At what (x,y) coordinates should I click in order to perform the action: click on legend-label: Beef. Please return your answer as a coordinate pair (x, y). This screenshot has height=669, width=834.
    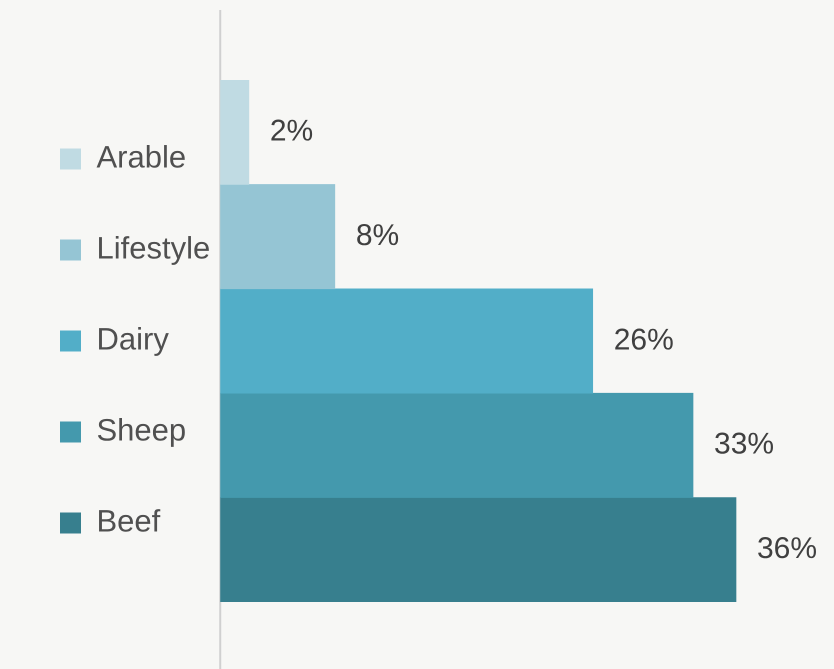
    Looking at the image, I should click on (128, 521).